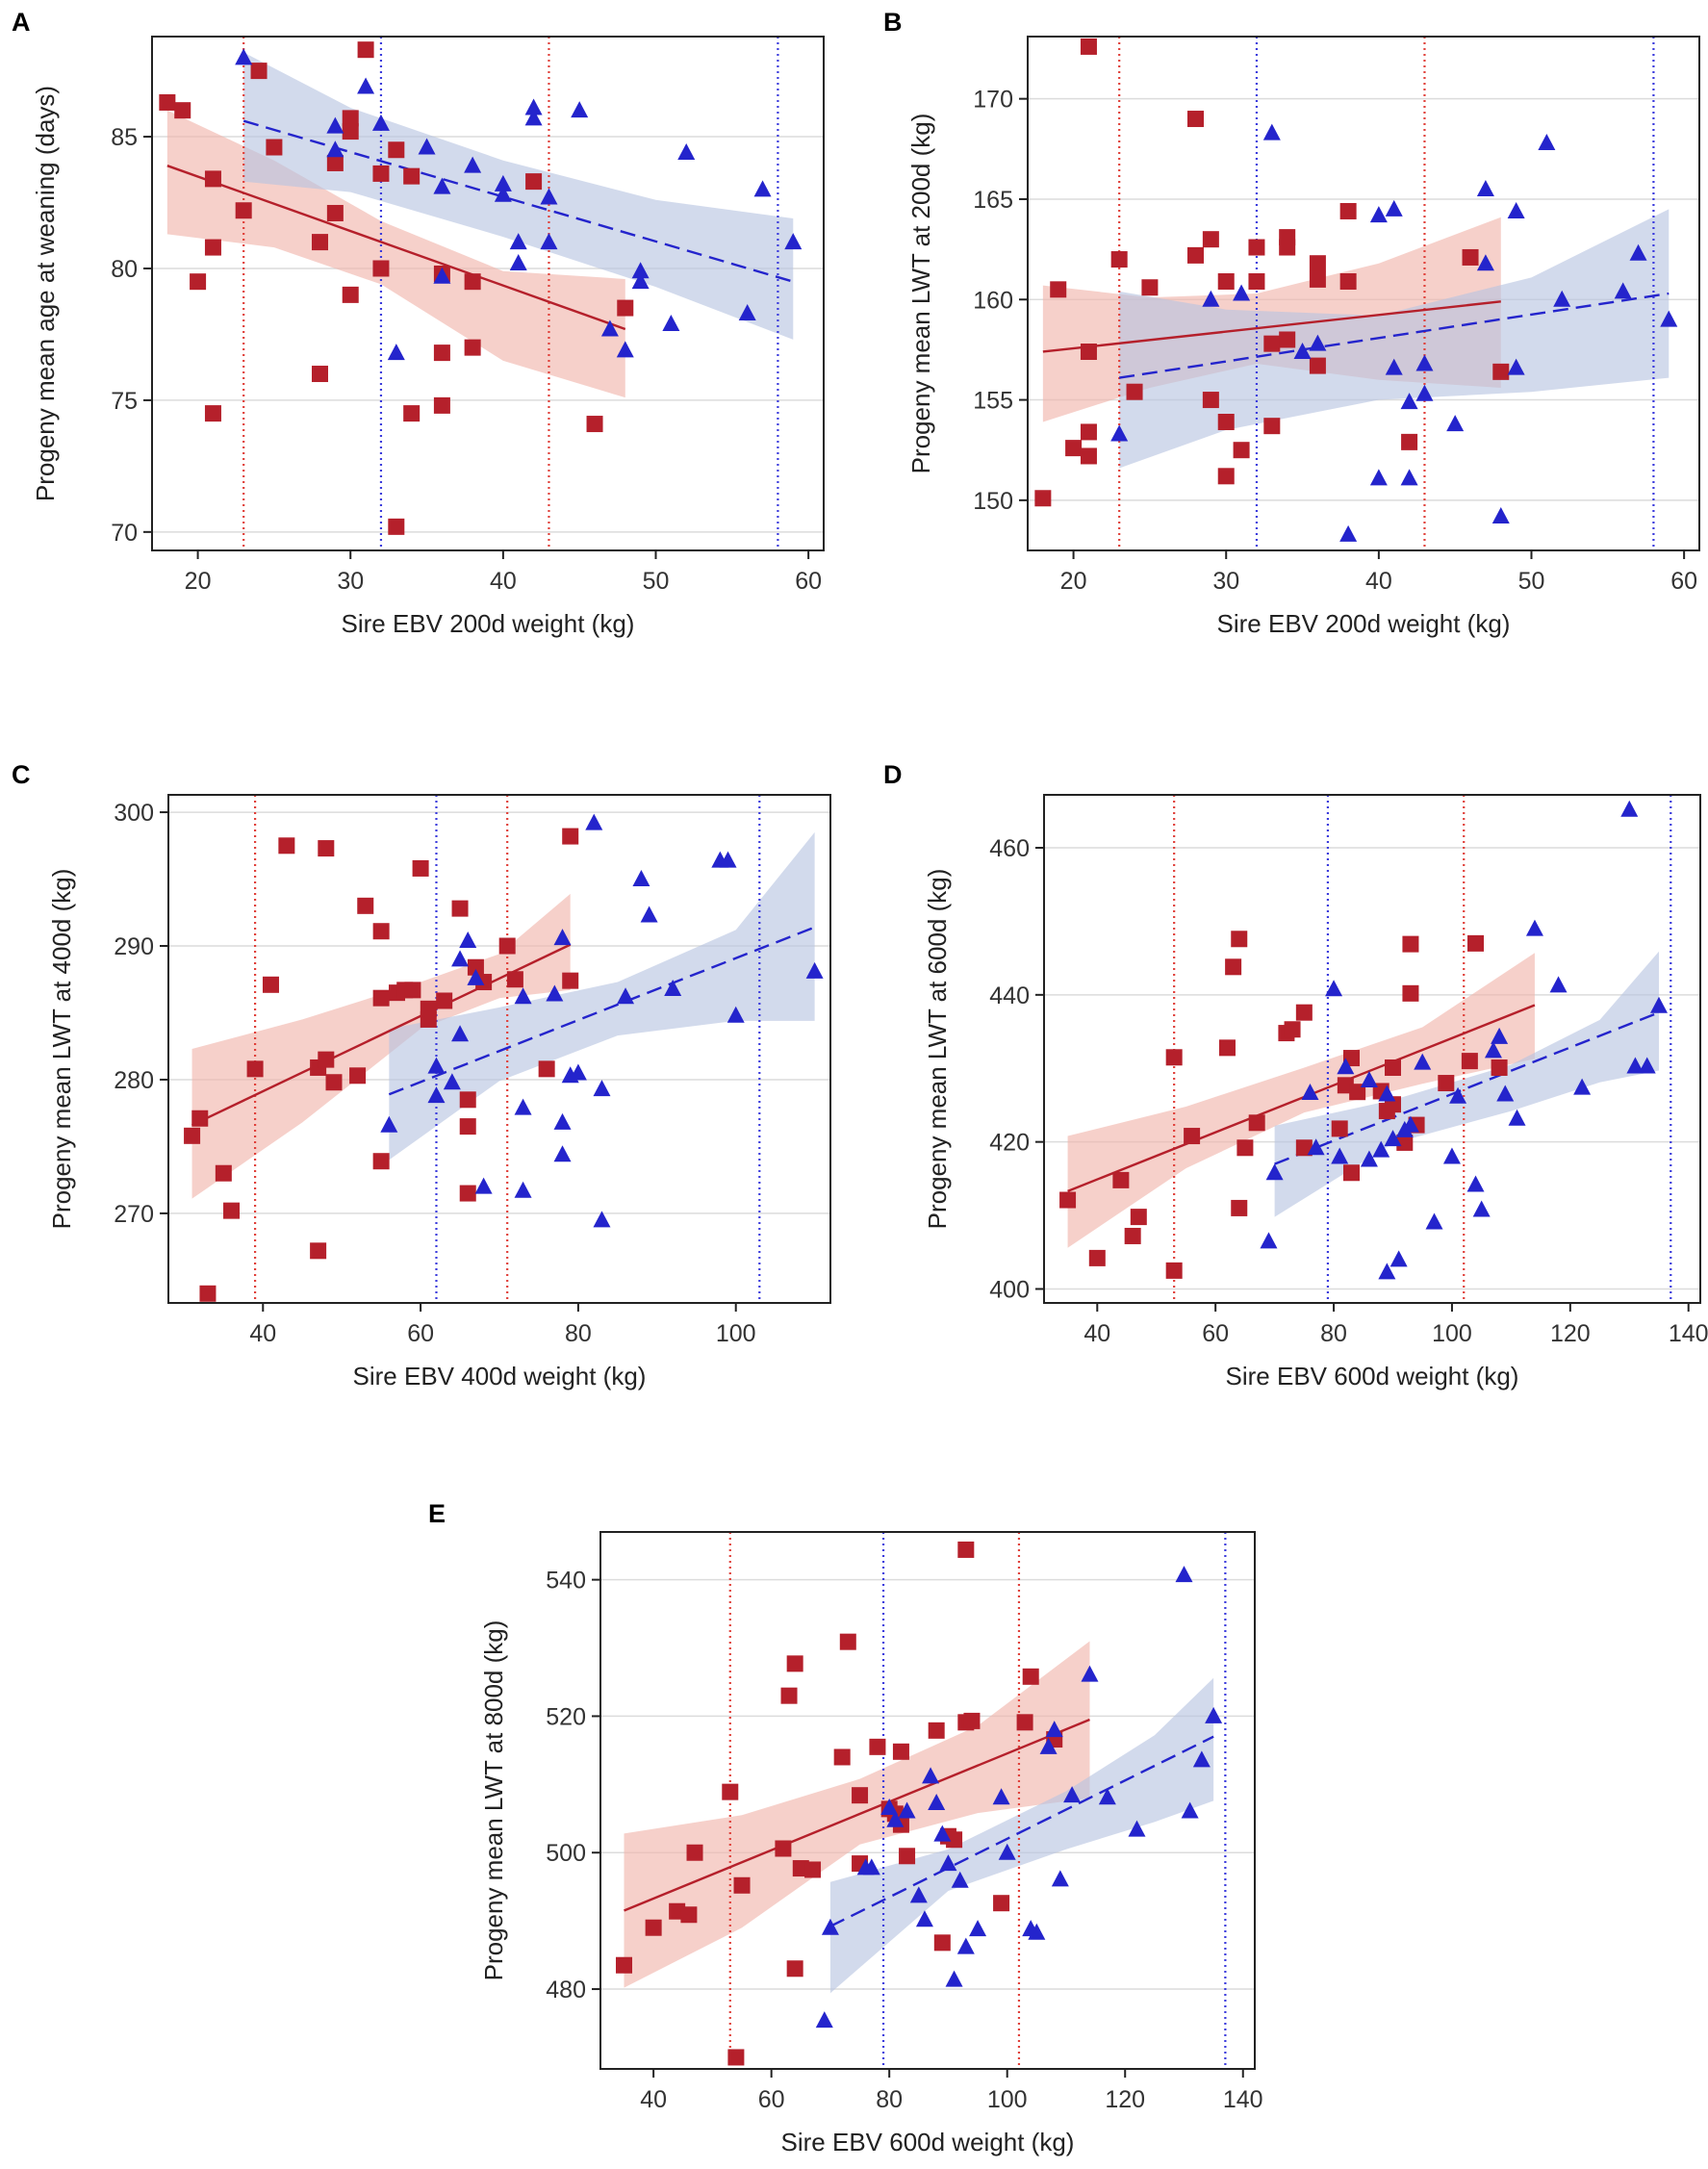  What do you see at coordinates (566, 1990) in the screenshot?
I see `y-tick-label: 480` at bounding box center [566, 1990].